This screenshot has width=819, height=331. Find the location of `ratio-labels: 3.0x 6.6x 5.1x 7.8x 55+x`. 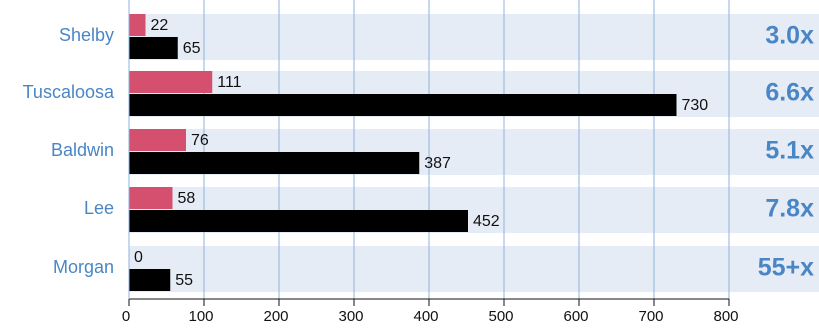

ratio-labels: 3.0x 6.6x 5.1x 7.8x 55+x is located at coordinates (786, 152).